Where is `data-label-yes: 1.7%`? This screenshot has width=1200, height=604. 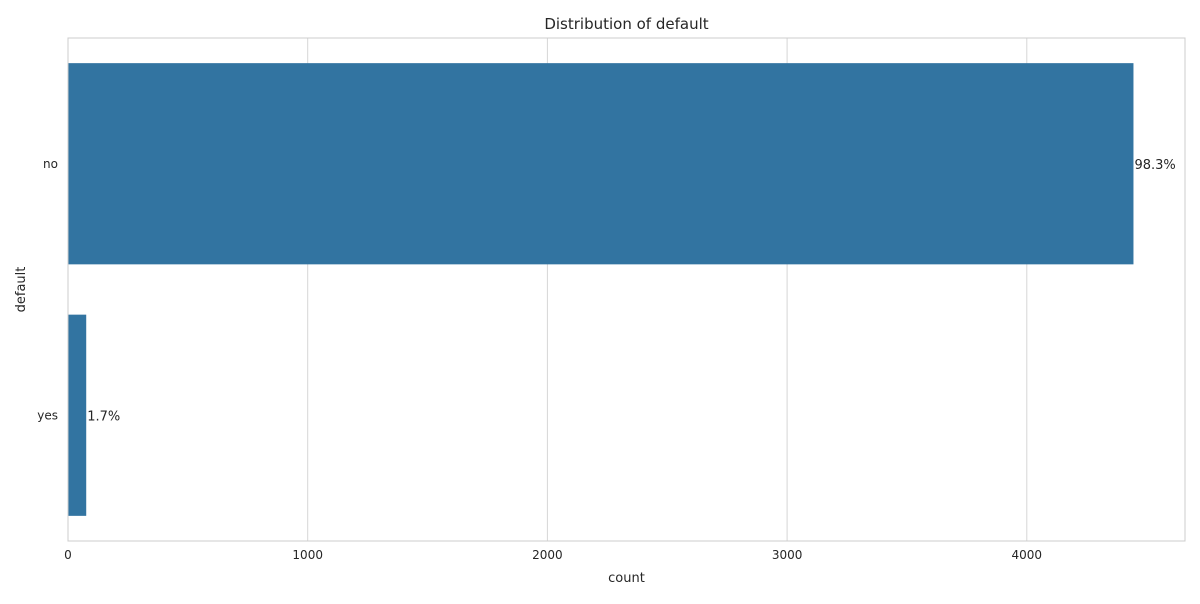 data-label-yes: 1.7% is located at coordinates (103, 416).